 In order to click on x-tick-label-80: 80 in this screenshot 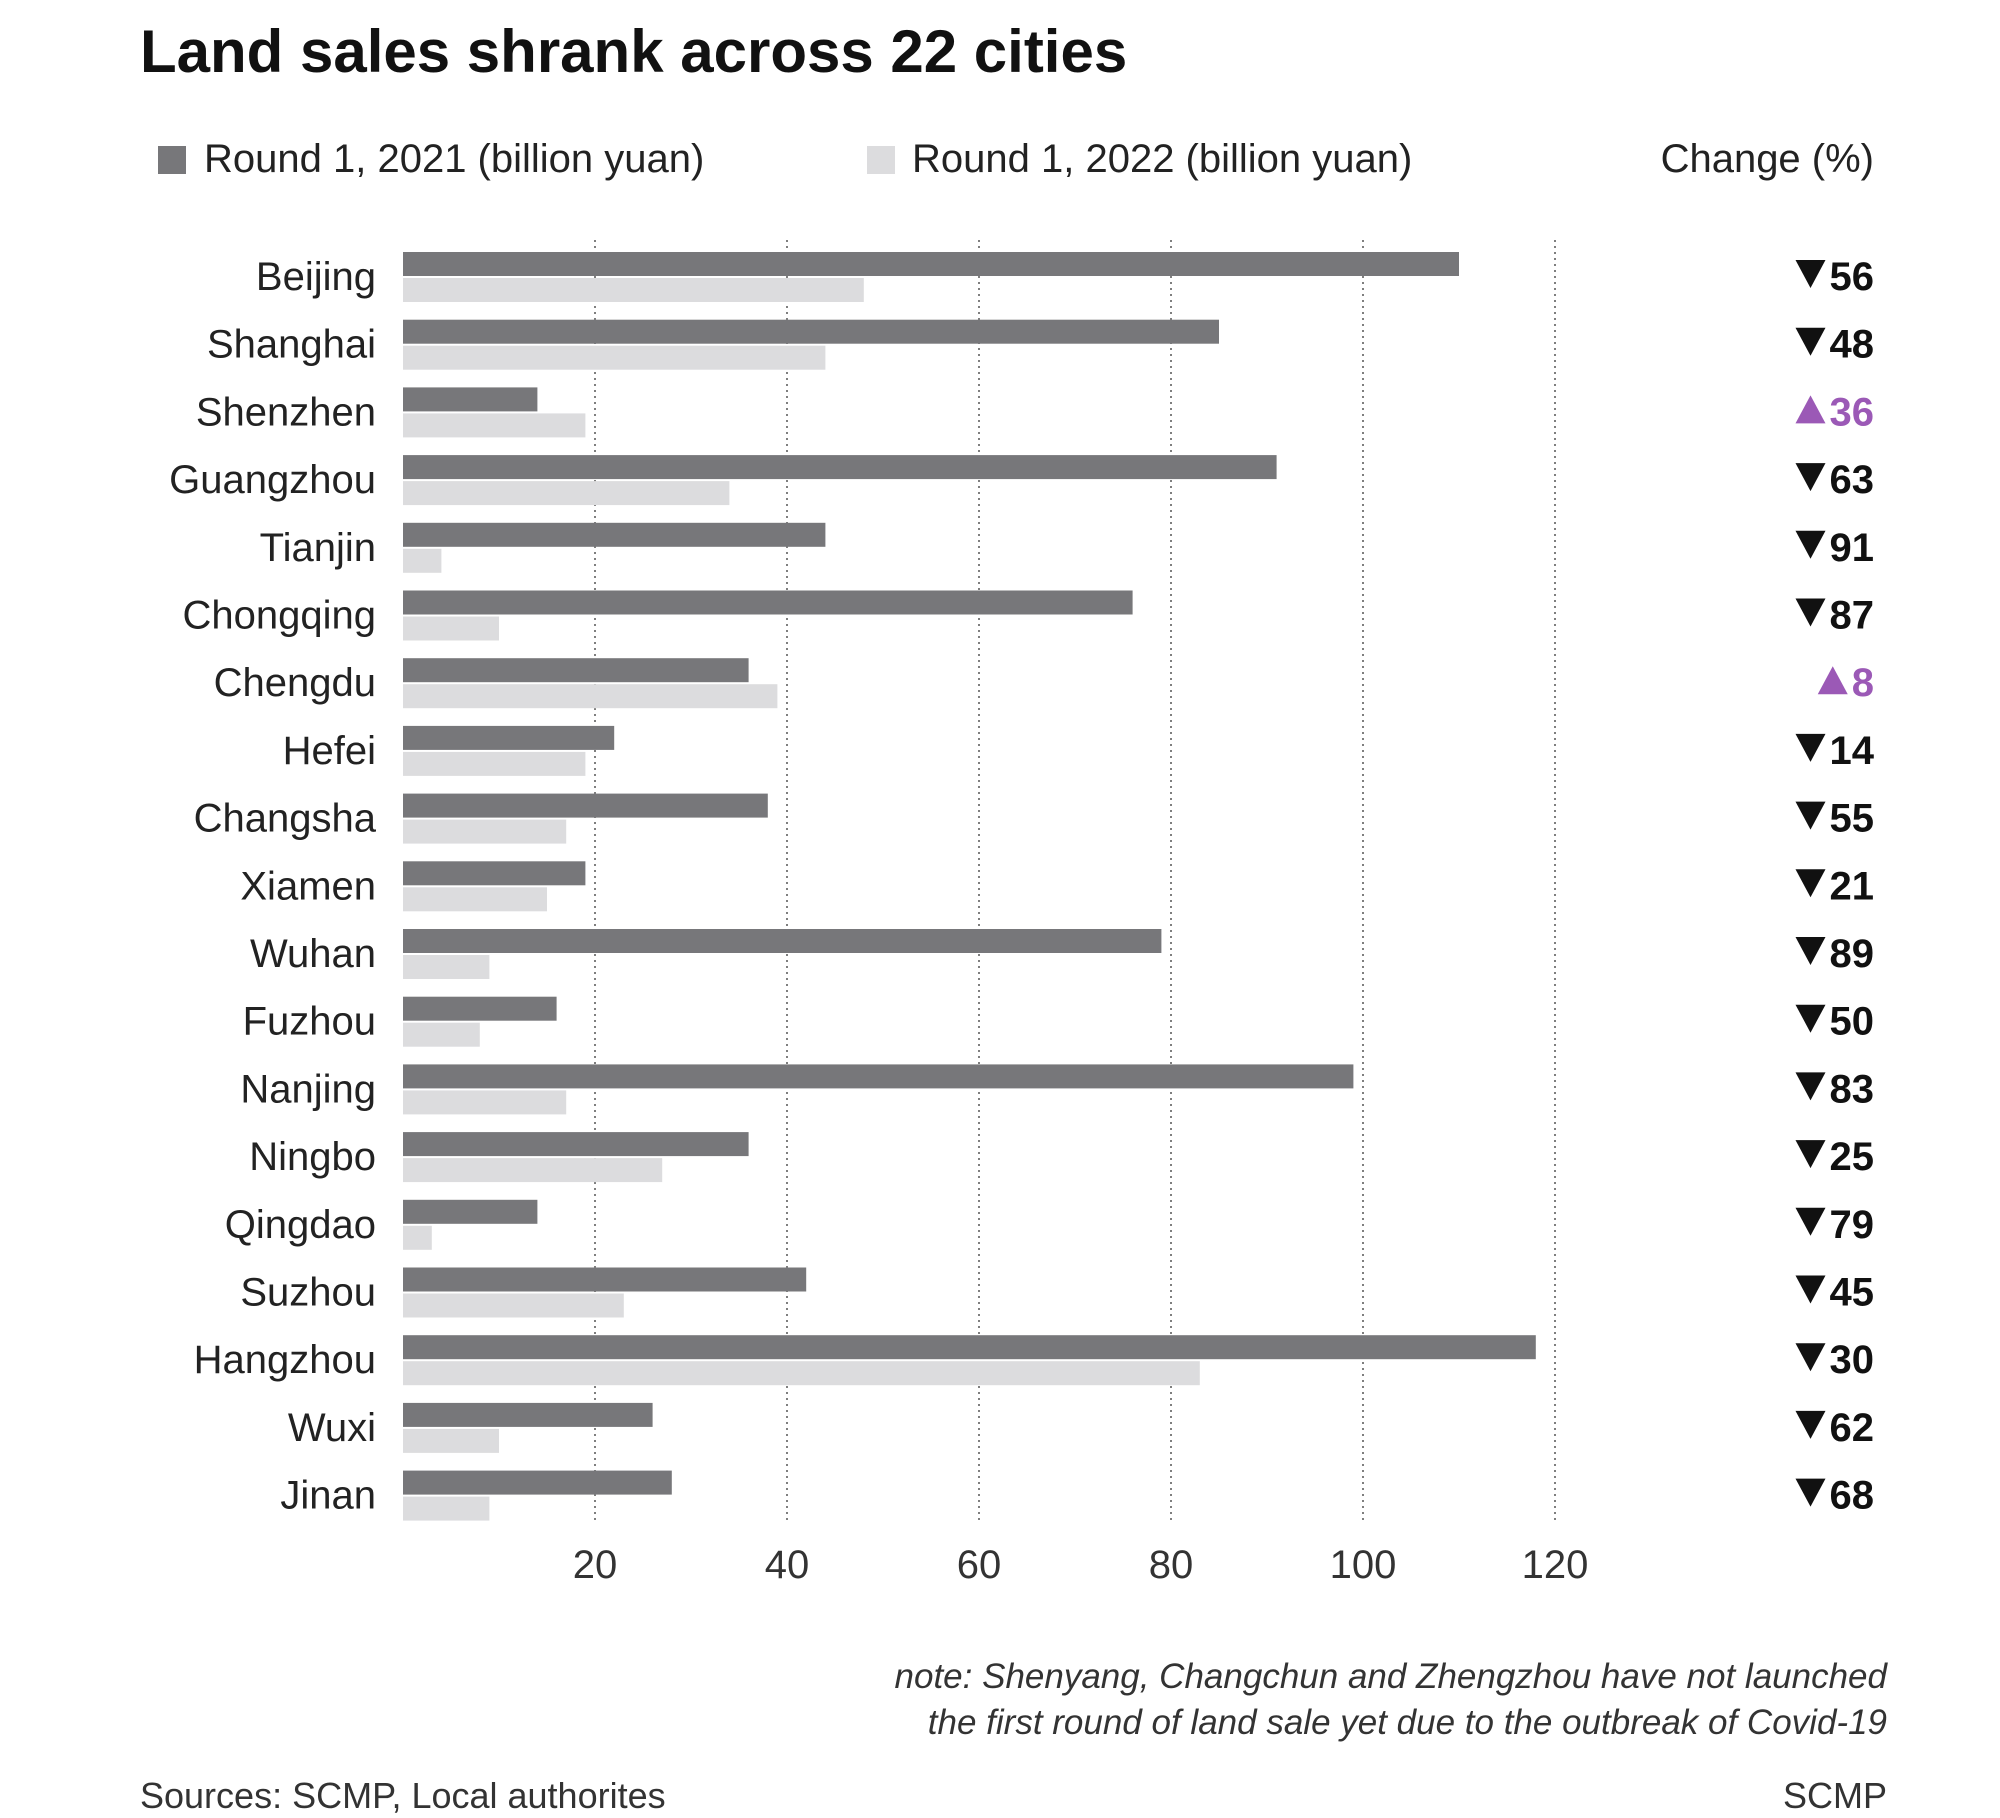, I will do `click(1171, 1565)`.